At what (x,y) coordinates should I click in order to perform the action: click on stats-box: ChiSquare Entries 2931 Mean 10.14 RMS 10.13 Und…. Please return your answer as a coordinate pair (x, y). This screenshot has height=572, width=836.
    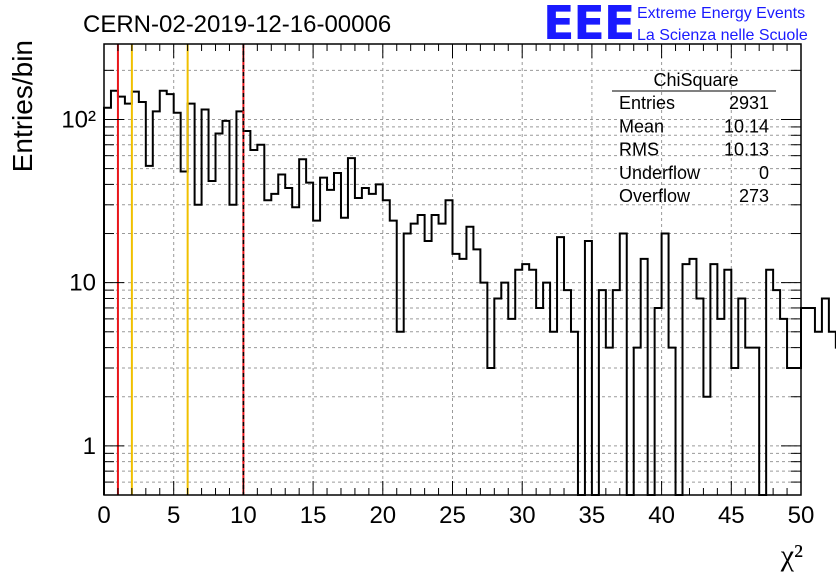
    Looking at the image, I should click on (694, 138).